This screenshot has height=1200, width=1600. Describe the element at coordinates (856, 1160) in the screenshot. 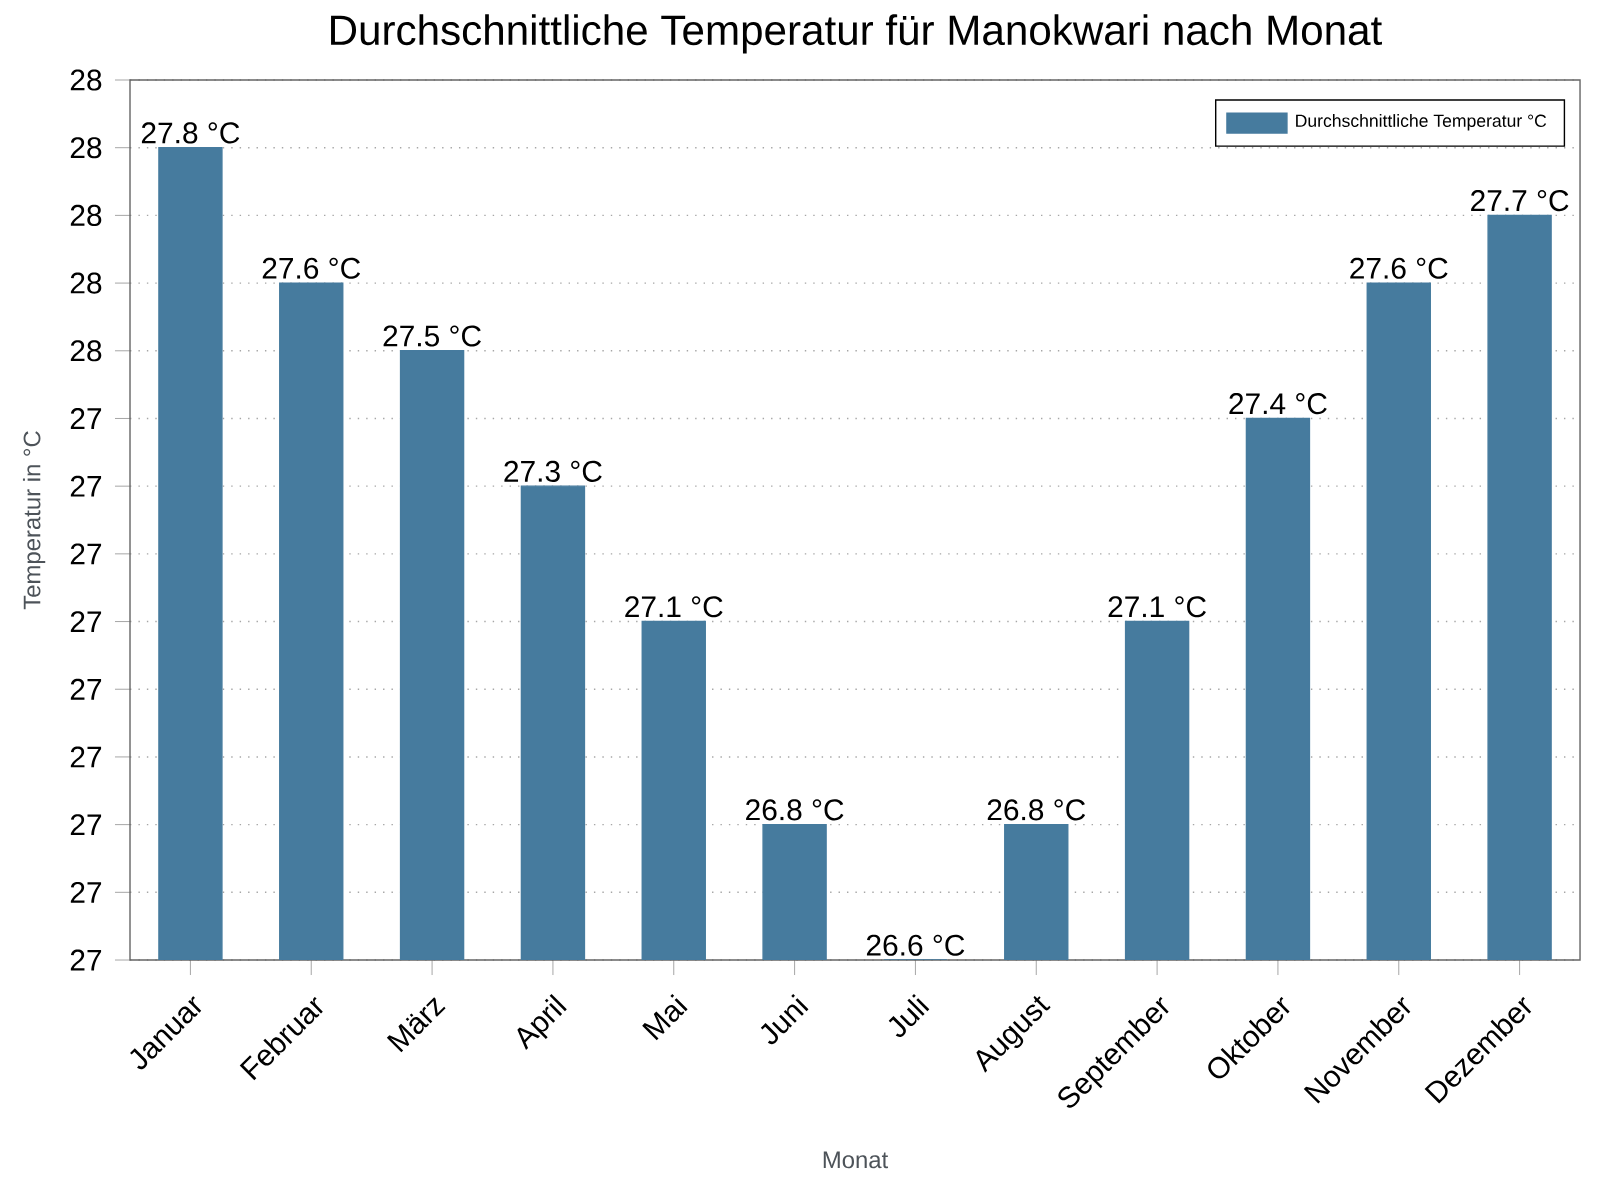

I see `x-axis-title: Monat` at that location.